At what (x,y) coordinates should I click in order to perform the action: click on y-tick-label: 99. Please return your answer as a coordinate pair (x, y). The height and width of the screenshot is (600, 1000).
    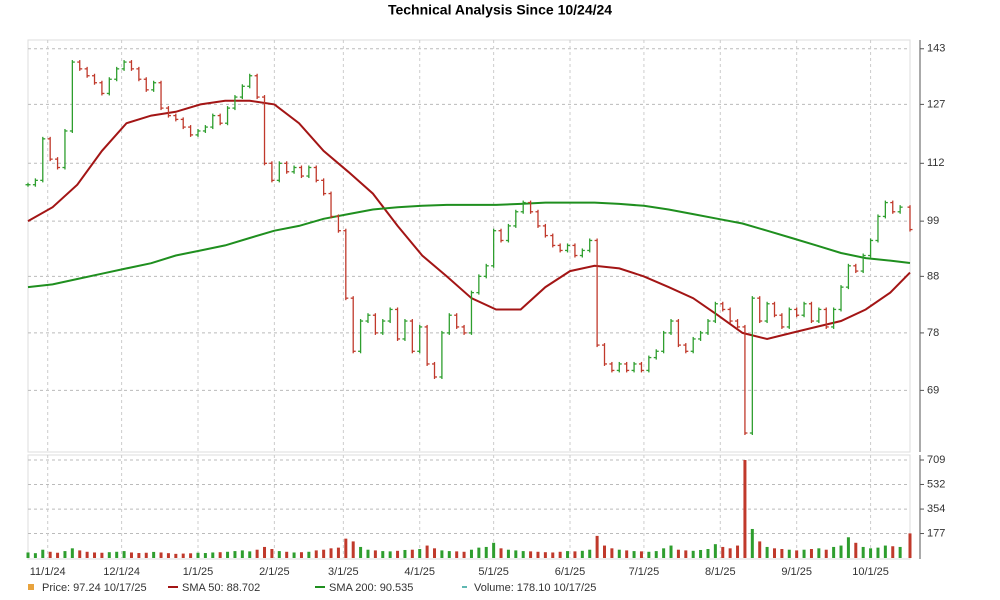
    Looking at the image, I should click on (933, 221).